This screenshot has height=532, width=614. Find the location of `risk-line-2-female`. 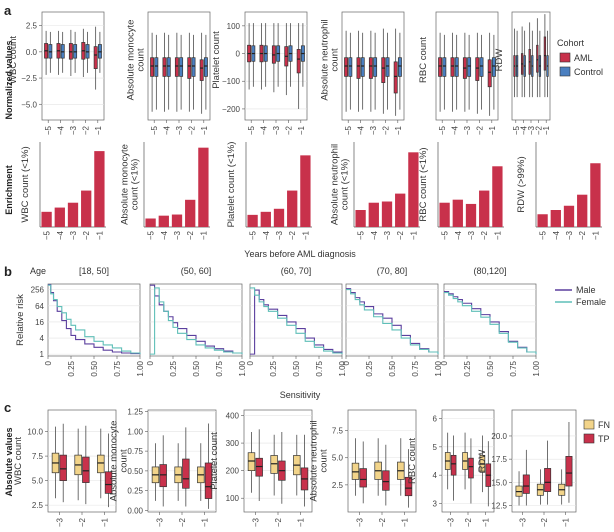

risk-line-2-female is located at coordinates (296, 321).